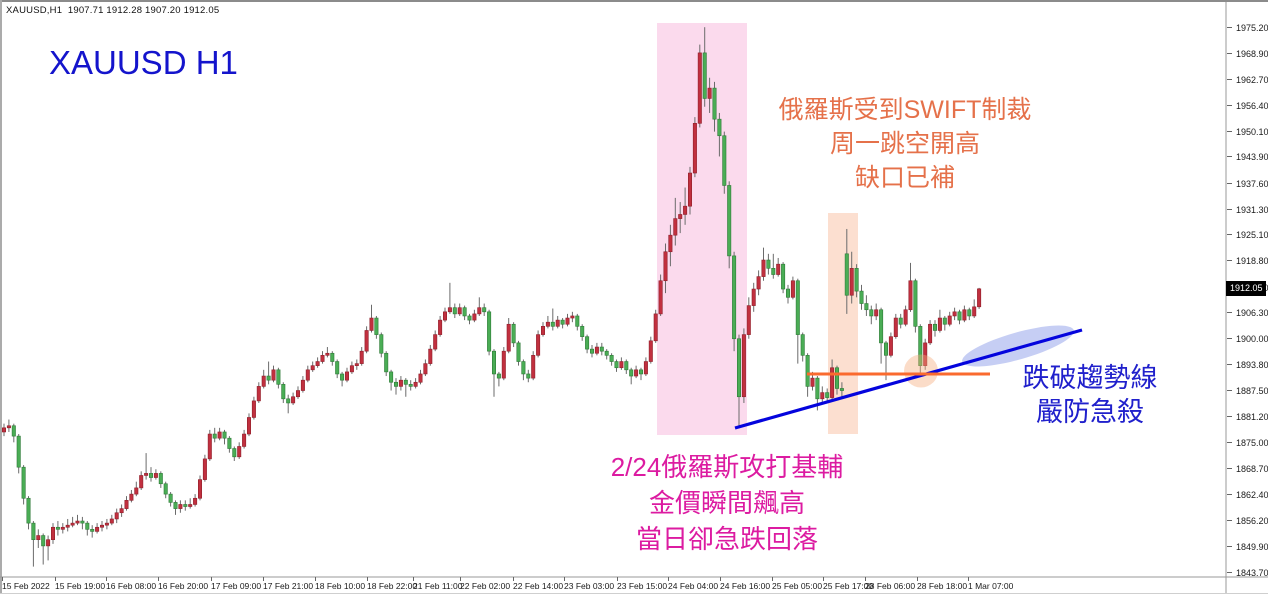 This screenshot has height=594, width=1268. Describe the element at coordinates (1090, 412) in the screenshot. I see `annotation-line: 嚴防急殺` at that location.